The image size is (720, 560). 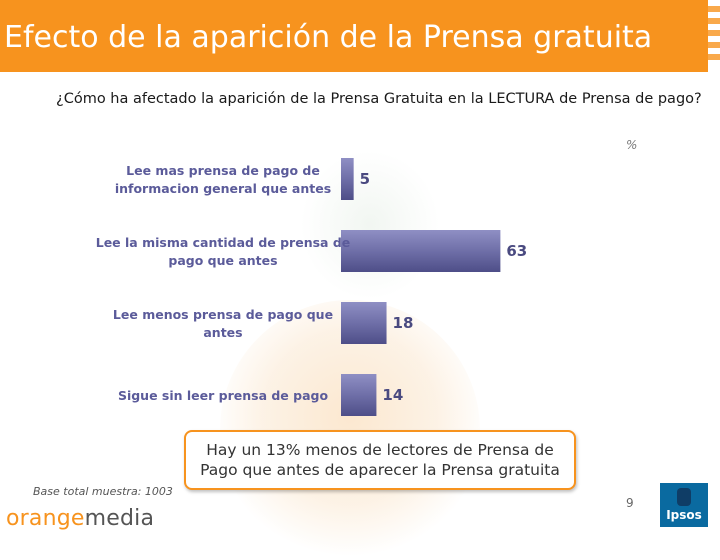 I want to click on orangemedia-logo: orangemedia, so click(x=80, y=518).